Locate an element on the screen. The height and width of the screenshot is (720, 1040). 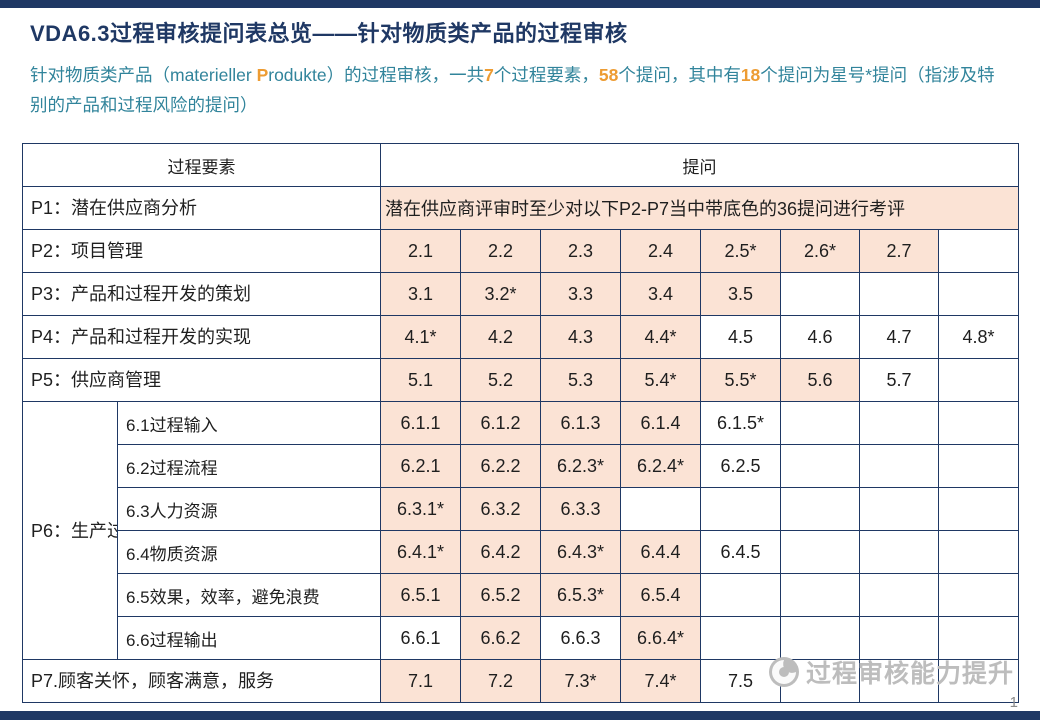
question-cell: 6.3.3 is located at coordinates (580, 509).